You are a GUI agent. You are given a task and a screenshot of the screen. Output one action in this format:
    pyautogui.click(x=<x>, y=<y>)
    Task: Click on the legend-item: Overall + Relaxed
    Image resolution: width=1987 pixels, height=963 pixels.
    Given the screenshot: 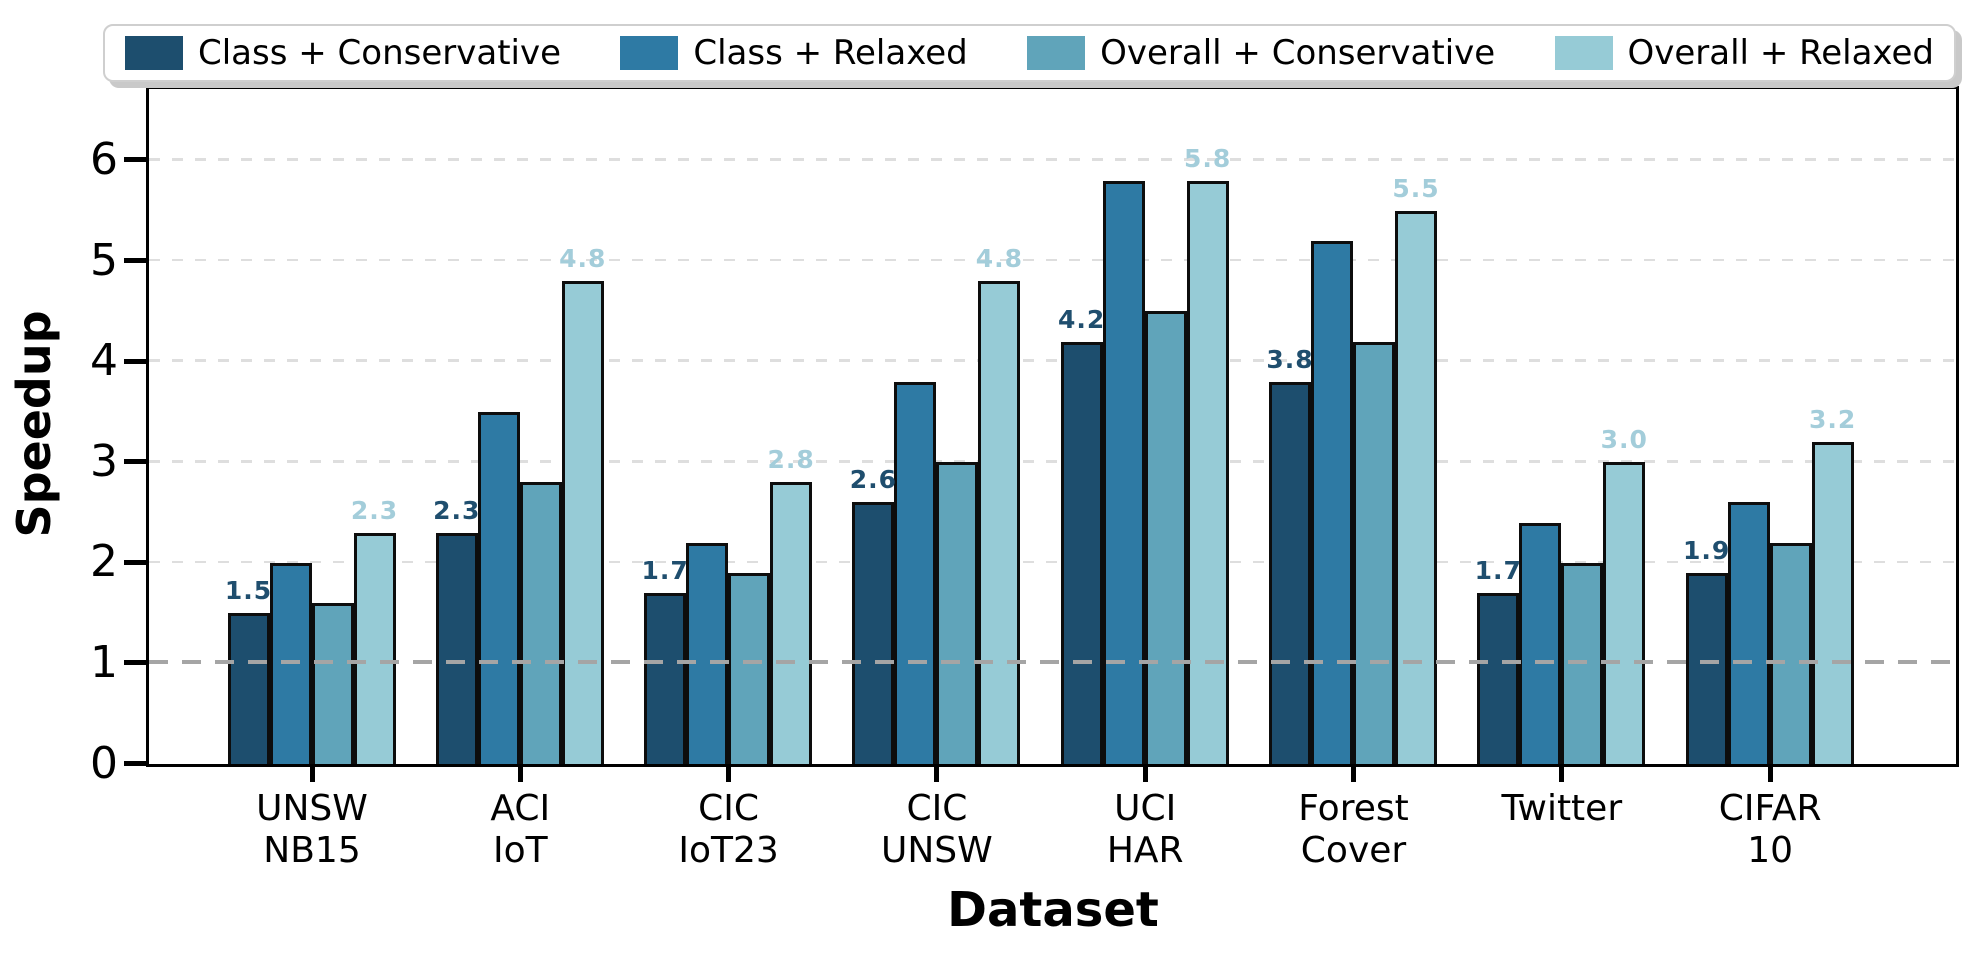 What is the action you would take?
    pyautogui.click(x=1744, y=53)
    